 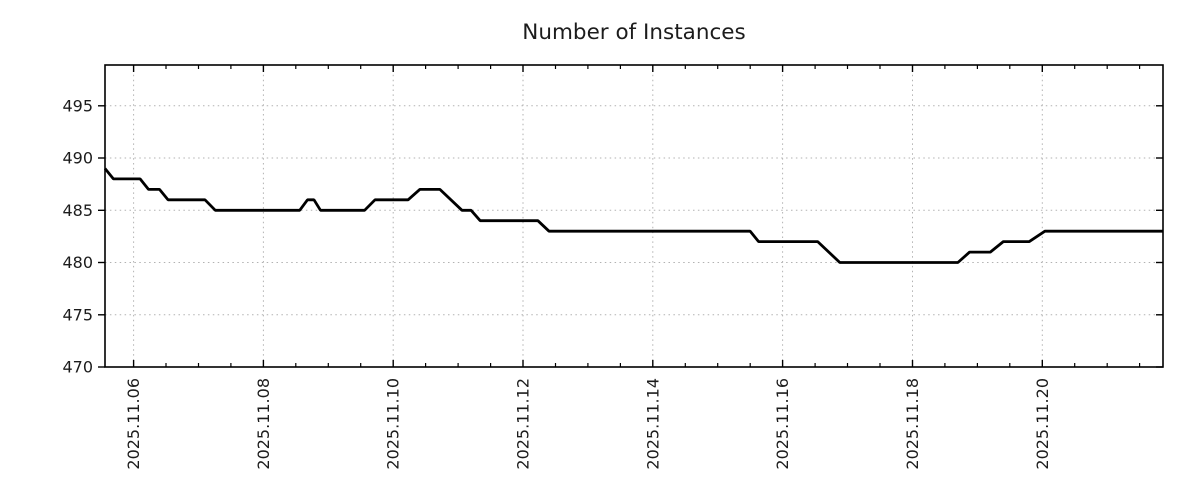 What do you see at coordinates (1042, 424) in the screenshot?
I see `x-tick-label: 2025.11.20` at bounding box center [1042, 424].